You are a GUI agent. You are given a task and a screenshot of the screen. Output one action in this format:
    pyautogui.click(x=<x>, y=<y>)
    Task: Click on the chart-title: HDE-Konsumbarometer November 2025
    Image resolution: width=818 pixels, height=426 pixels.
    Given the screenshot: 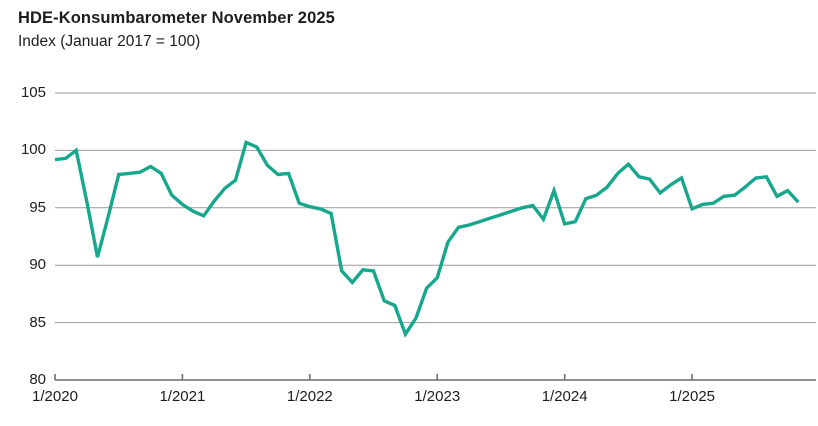 What is the action you would take?
    pyautogui.click(x=176, y=18)
    